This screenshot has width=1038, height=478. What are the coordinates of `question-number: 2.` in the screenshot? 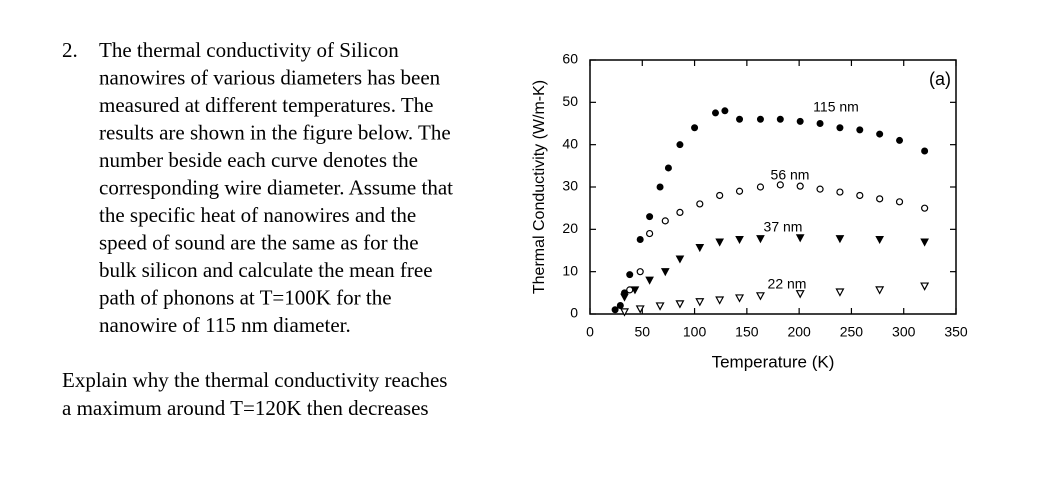 It's located at (70, 50).